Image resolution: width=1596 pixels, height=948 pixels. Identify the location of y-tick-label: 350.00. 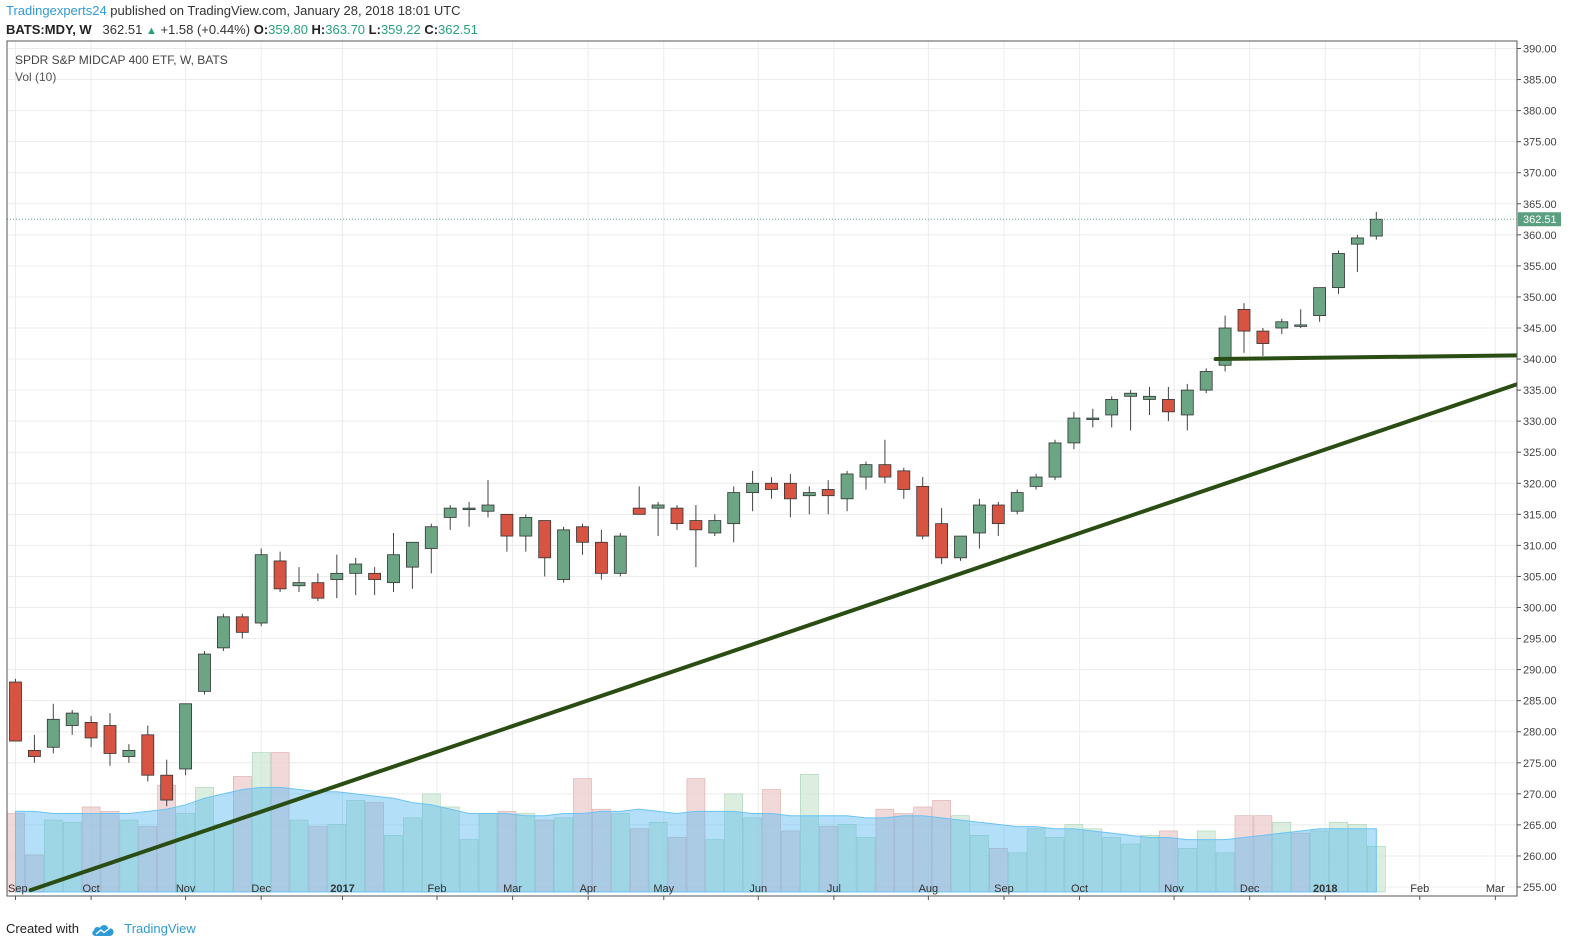
(1540, 298).